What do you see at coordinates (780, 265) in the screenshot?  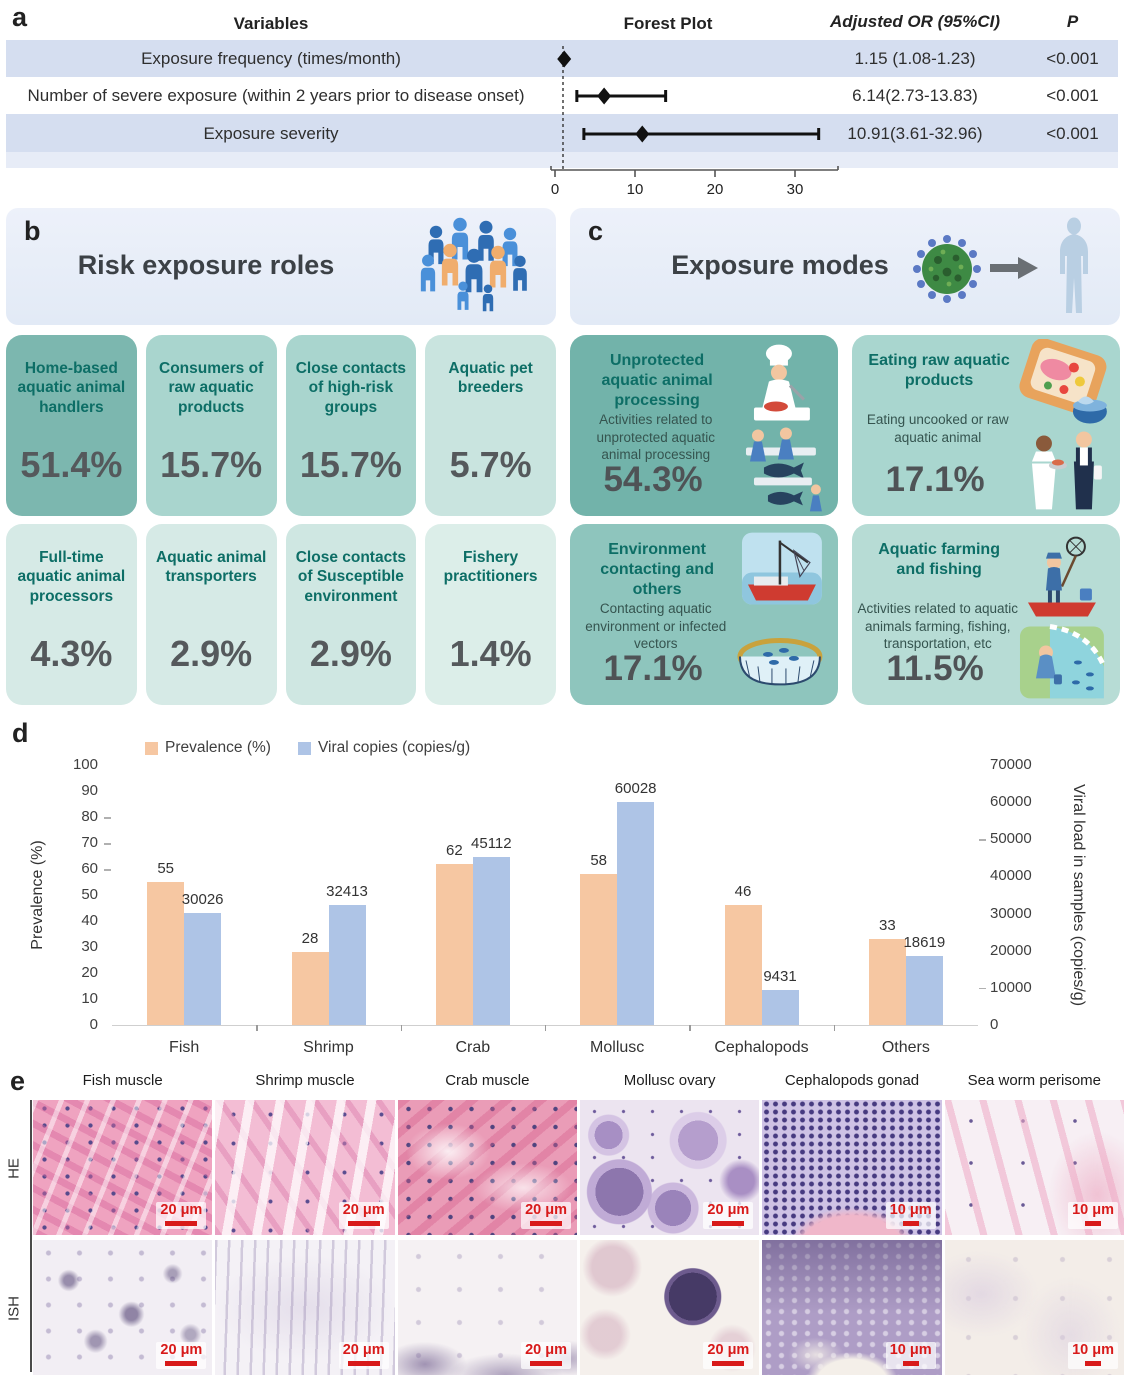 I see `panel-c-title: Exposure modes` at bounding box center [780, 265].